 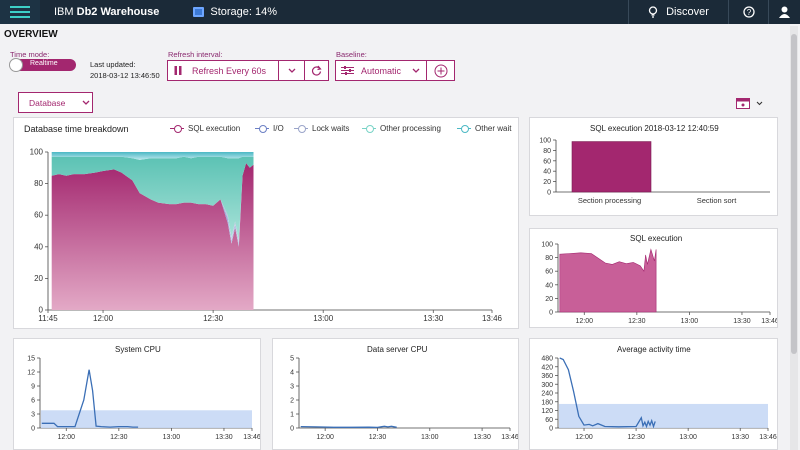 What do you see at coordinates (178, 70) in the screenshot?
I see `pause-icon` at bounding box center [178, 70].